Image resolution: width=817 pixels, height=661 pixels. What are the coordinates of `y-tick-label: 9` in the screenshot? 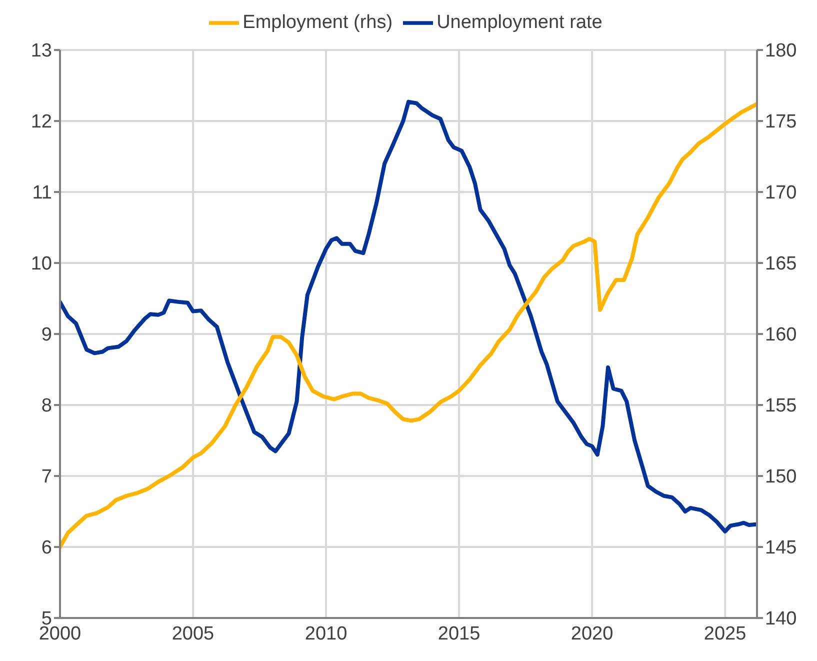 It's located at (46, 335).